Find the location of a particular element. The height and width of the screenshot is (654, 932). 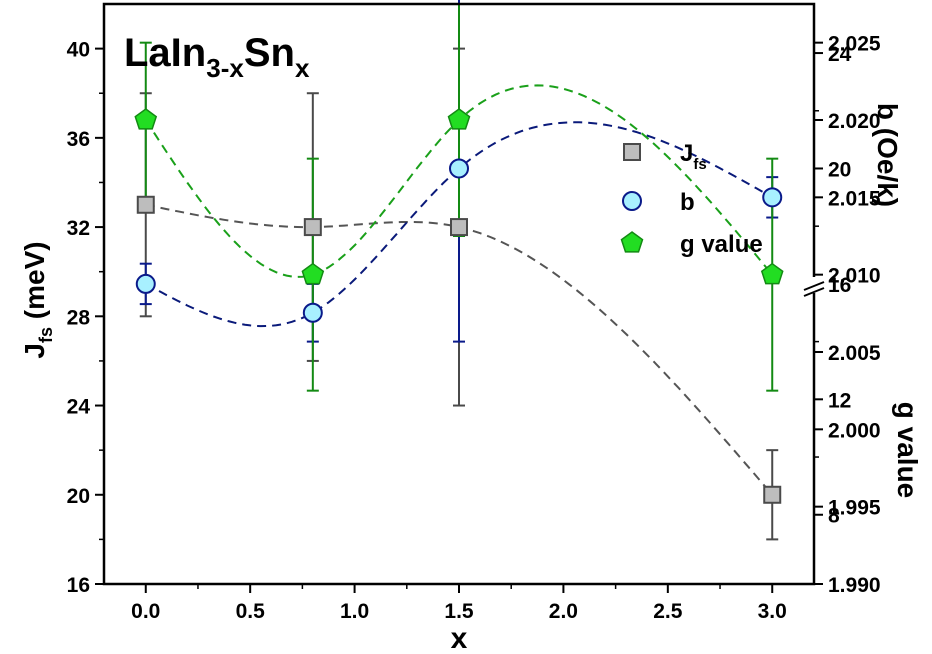

right-g-tick-label: 2.025 is located at coordinates (854, 44).